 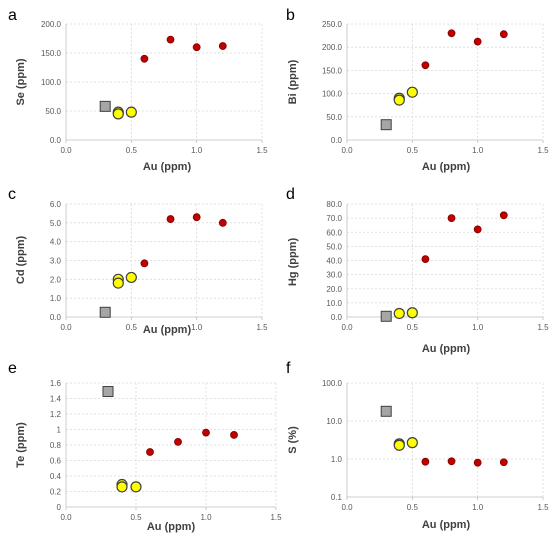 I want to click on panel-letter: d, so click(x=290, y=194).